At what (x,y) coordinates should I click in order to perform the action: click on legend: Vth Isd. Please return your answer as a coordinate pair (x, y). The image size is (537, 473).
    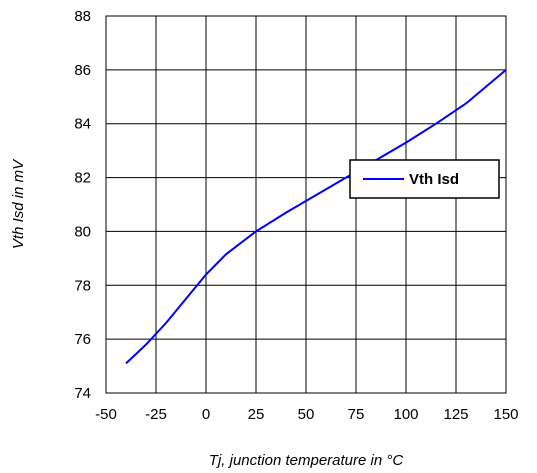
    Looking at the image, I should click on (424, 179).